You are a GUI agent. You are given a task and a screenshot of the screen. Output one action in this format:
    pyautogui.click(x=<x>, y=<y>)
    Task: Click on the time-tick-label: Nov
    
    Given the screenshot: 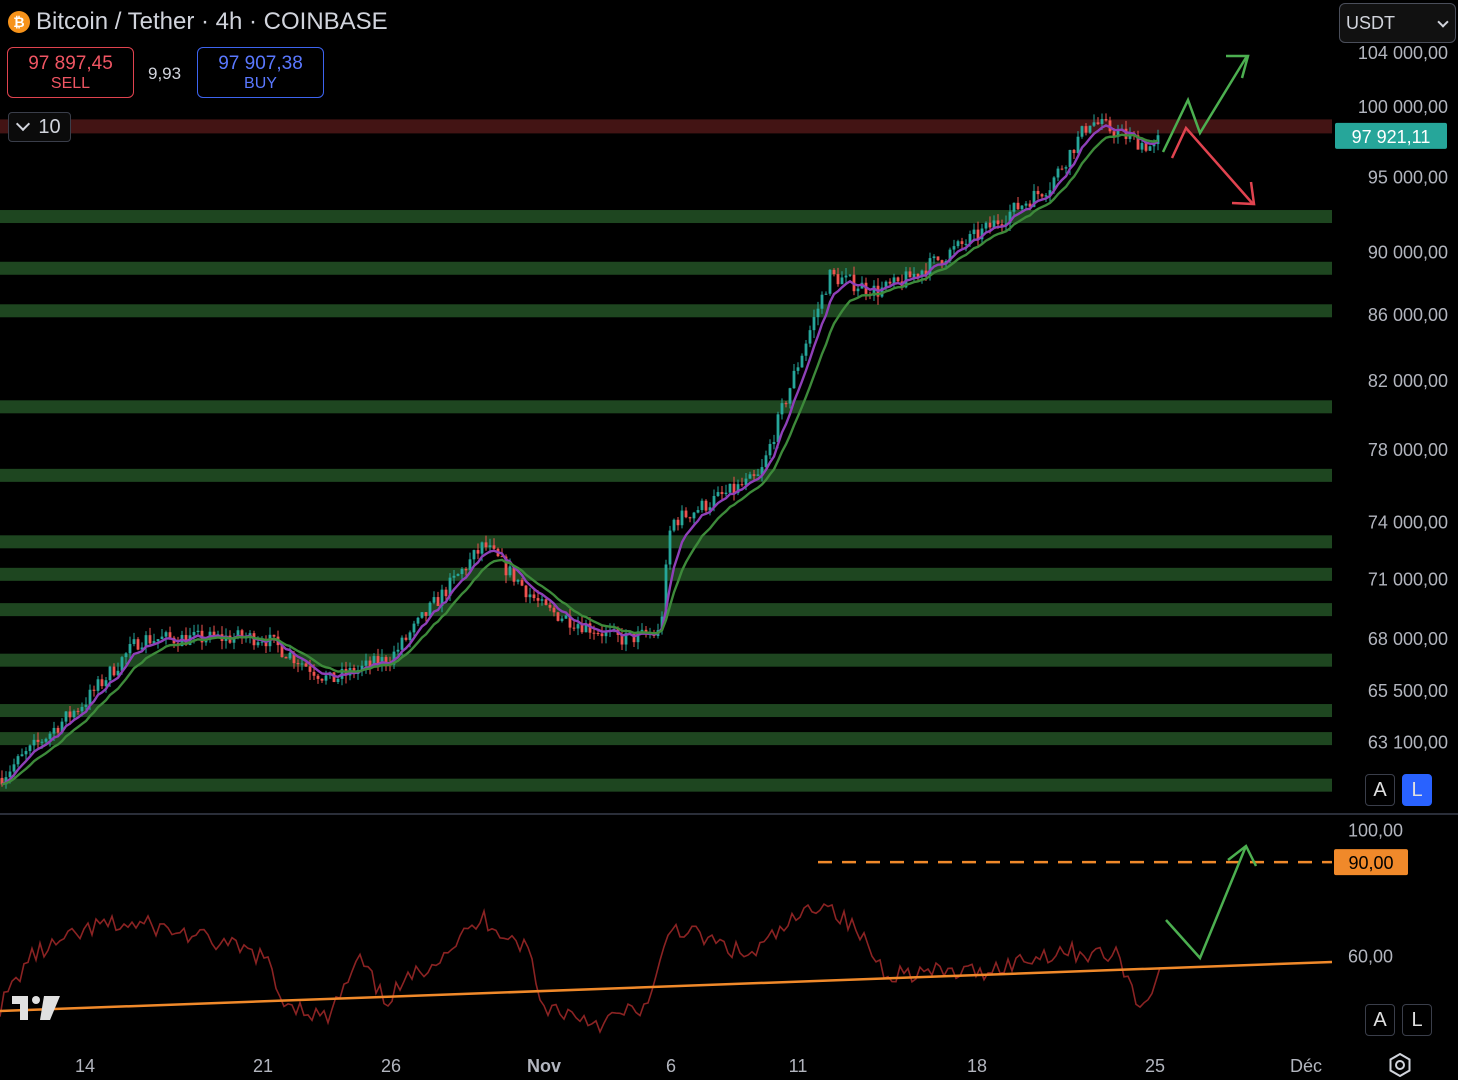 What is the action you would take?
    pyautogui.click(x=544, y=1066)
    